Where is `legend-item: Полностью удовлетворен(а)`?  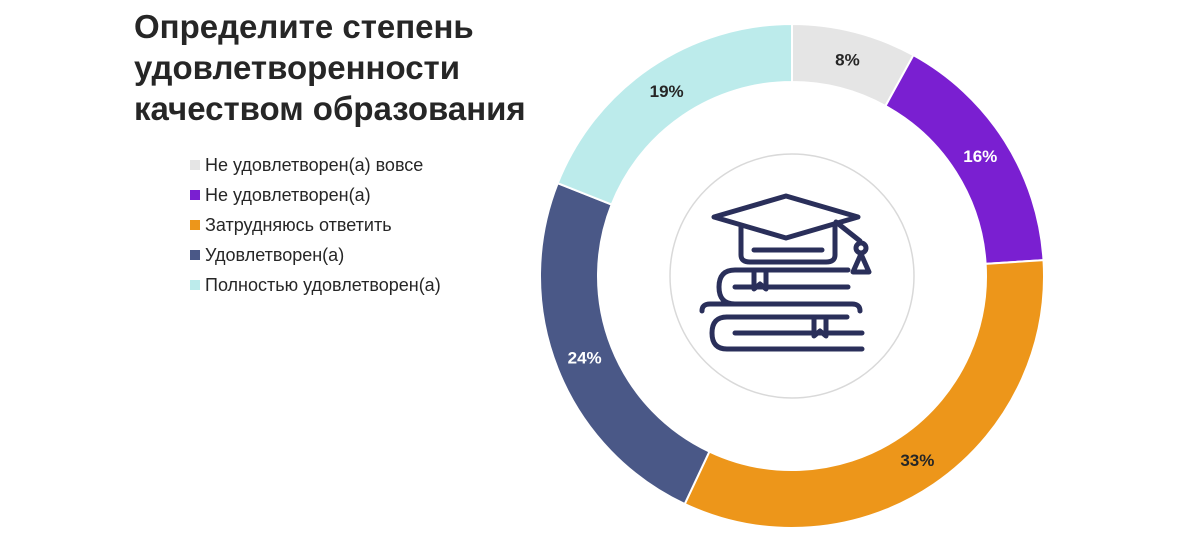
legend-item: Полностью удовлетворен(а) is located at coordinates (315, 285).